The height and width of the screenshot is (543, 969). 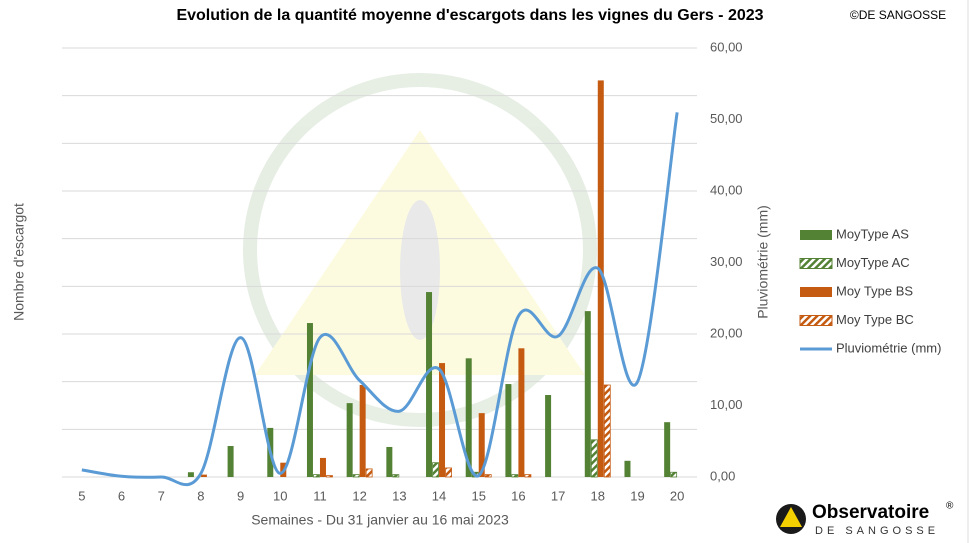 I want to click on y2-tick-label: 10,00, so click(x=726, y=404).